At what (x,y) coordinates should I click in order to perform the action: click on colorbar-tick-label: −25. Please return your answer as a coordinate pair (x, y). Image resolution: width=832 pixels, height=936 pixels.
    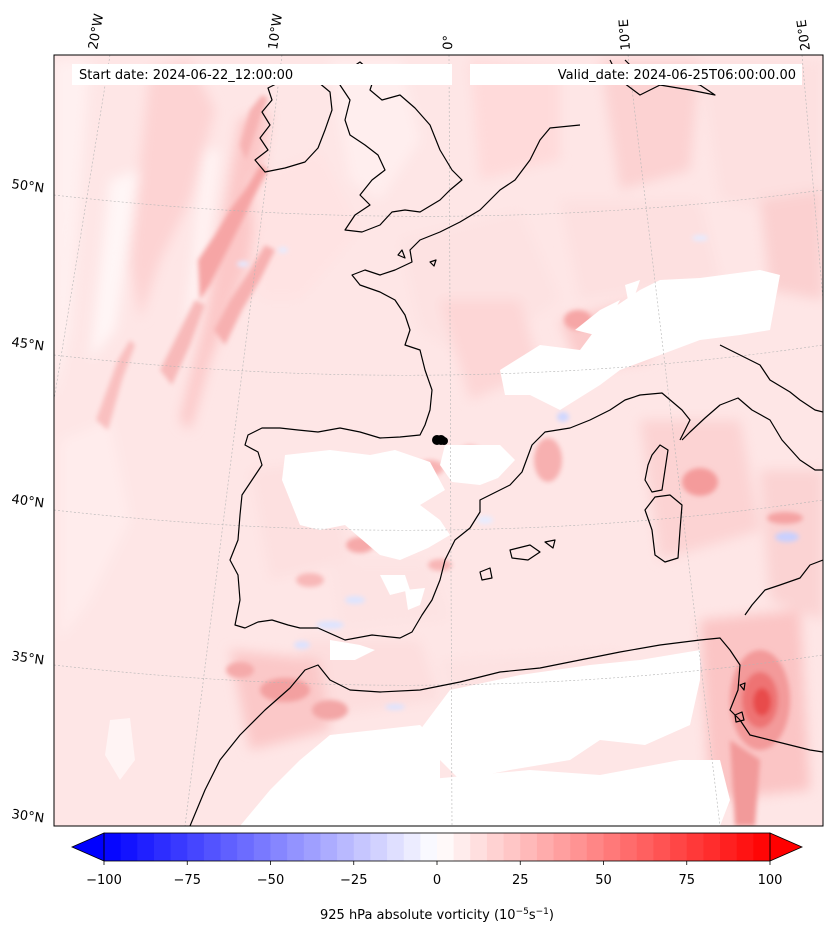
    Looking at the image, I should click on (353, 880).